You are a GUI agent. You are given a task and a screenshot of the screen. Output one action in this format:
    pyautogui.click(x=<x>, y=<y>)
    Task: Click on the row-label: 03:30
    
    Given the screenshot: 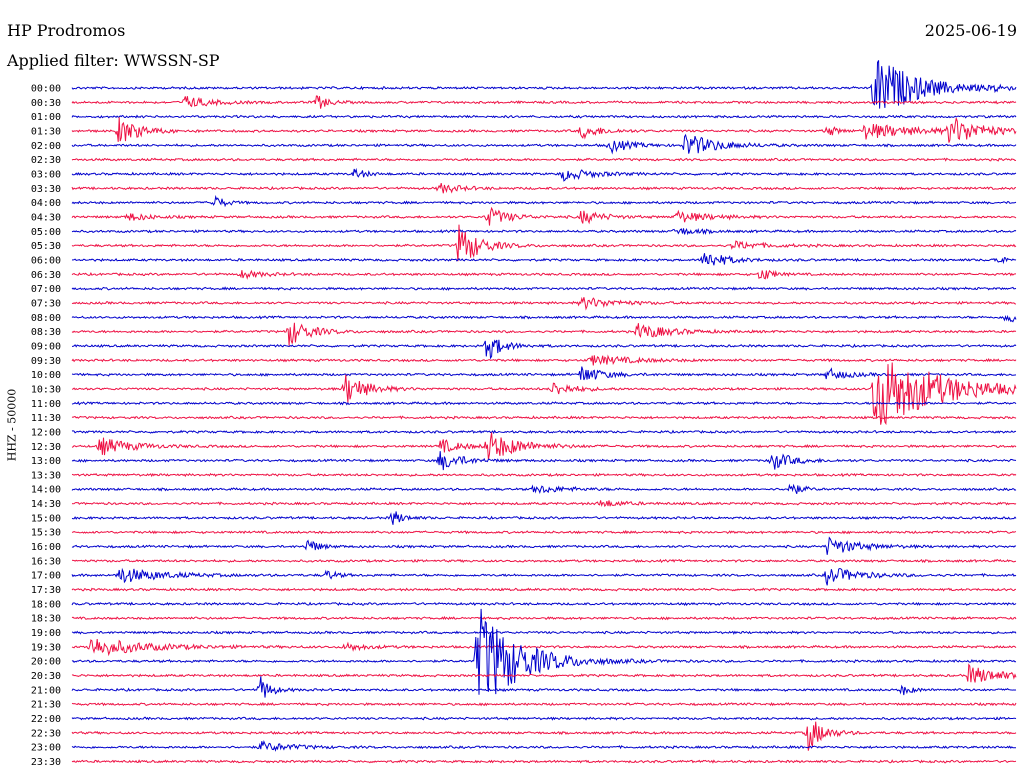 What is the action you would take?
    pyautogui.click(x=46, y=189)
    